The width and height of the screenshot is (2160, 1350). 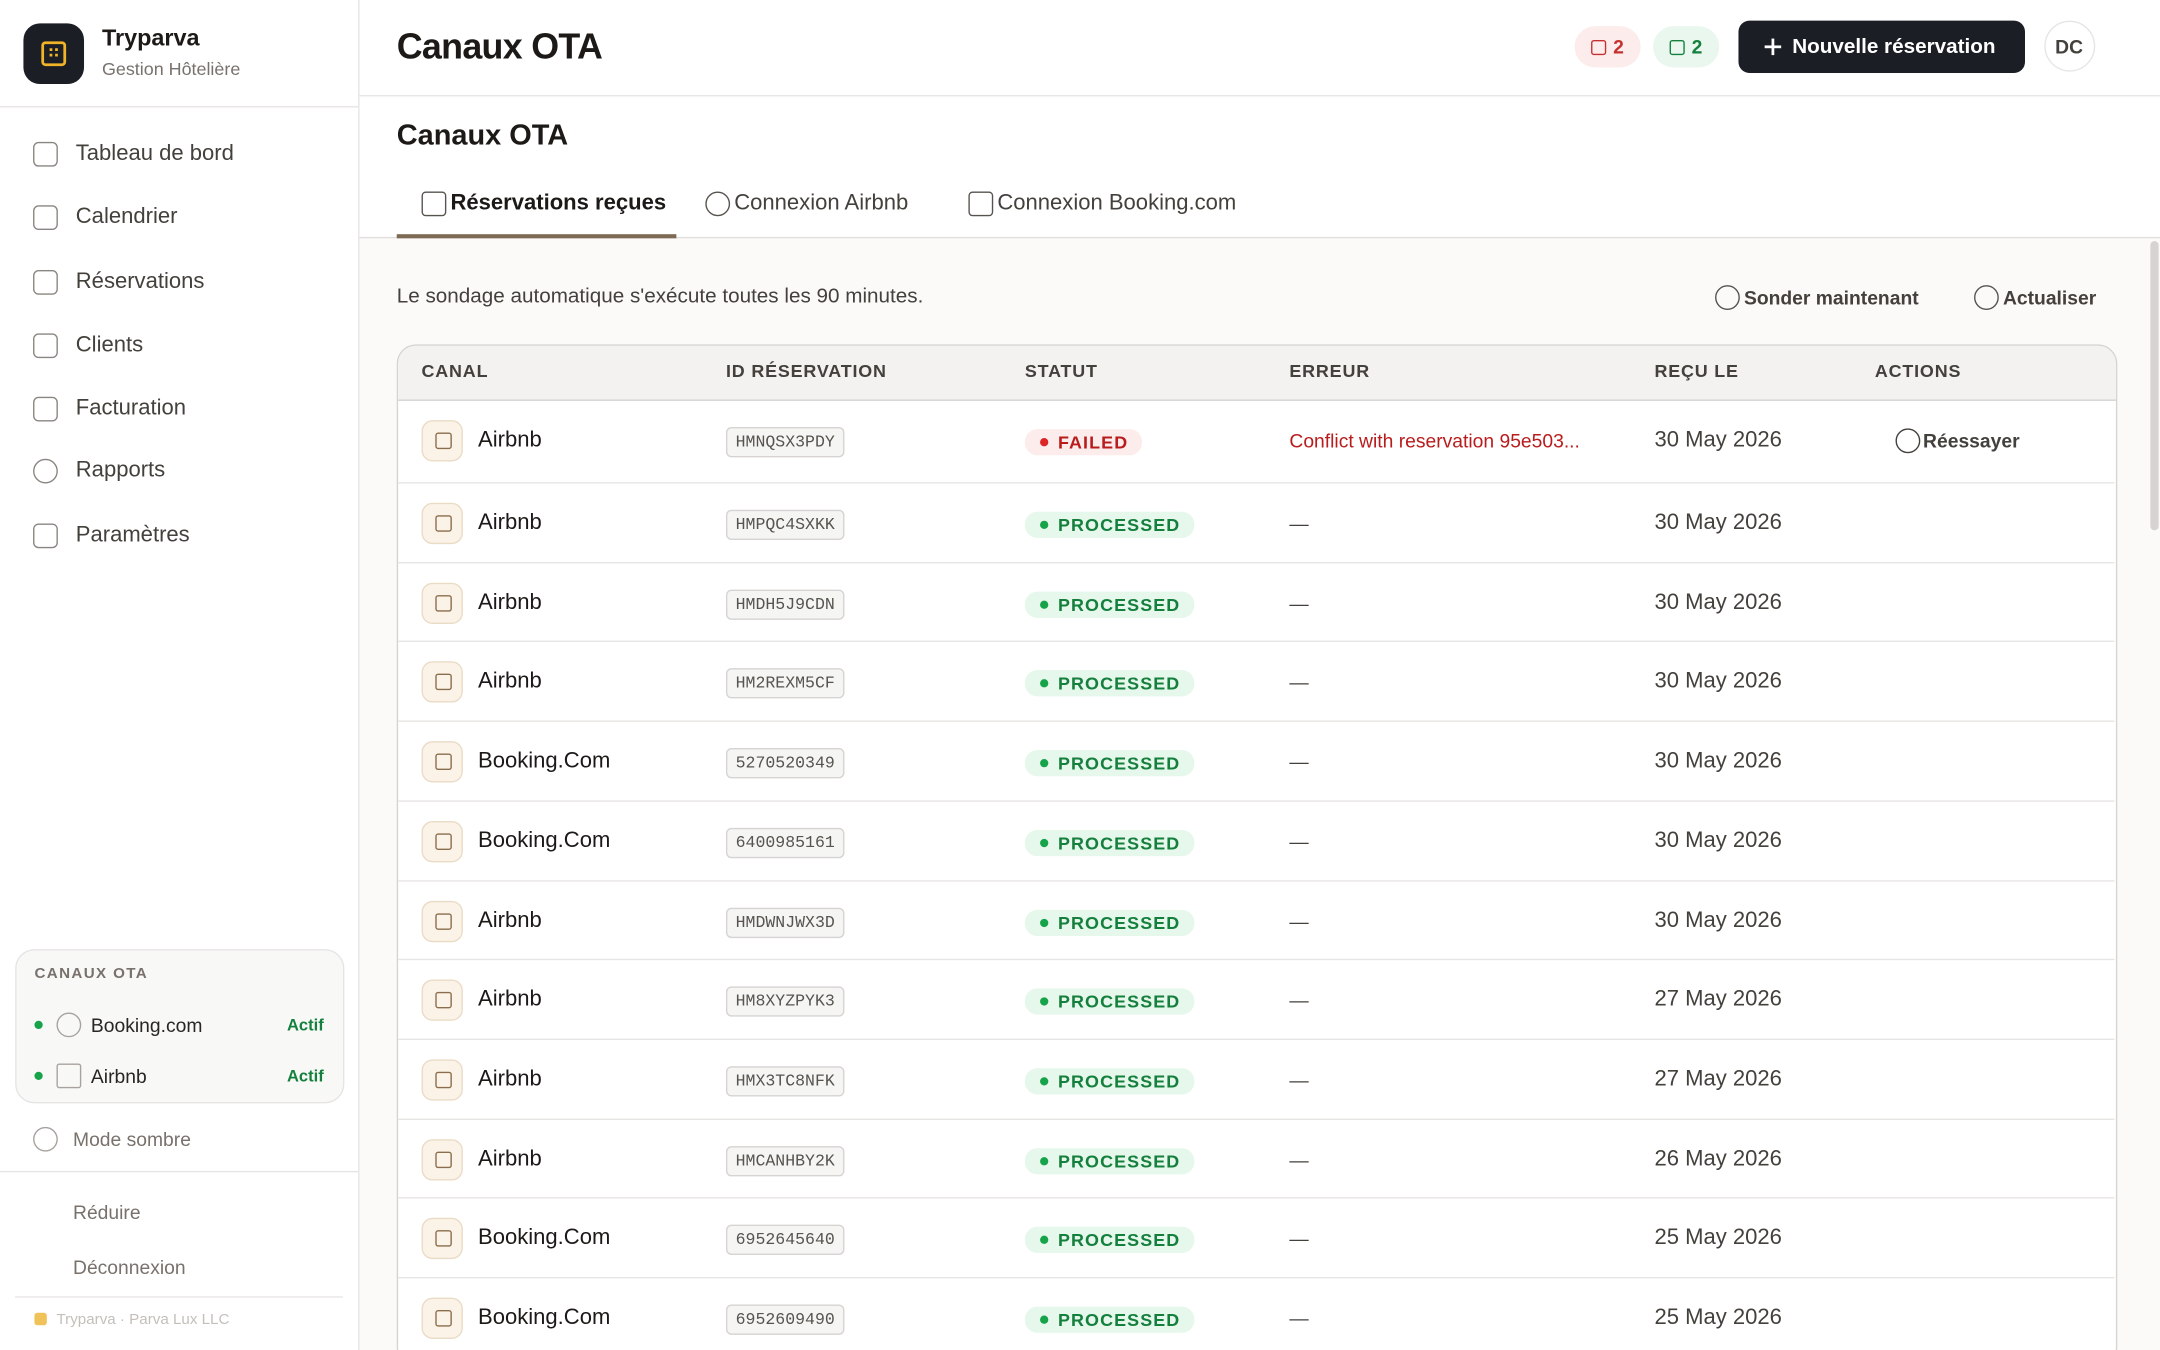 I want to click on dark-mode-toggle: Mode sombre, so click(x=132, y=1139).